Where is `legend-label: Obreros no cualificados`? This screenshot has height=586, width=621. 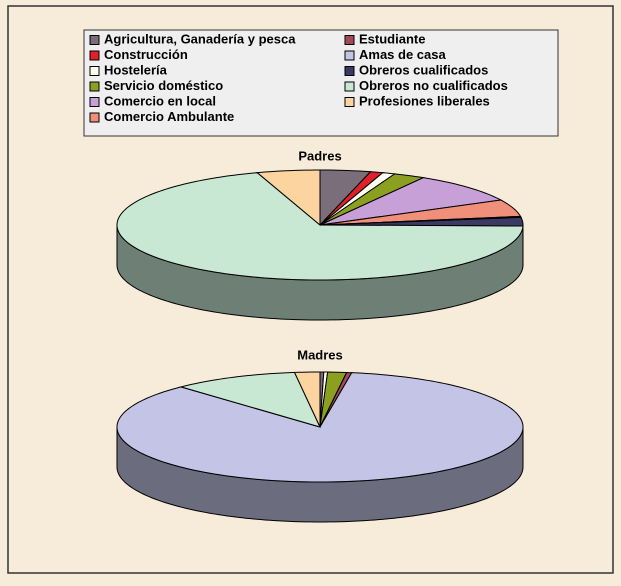
legend-label: Obreros no cualificados is located at coordinates (433, 85).